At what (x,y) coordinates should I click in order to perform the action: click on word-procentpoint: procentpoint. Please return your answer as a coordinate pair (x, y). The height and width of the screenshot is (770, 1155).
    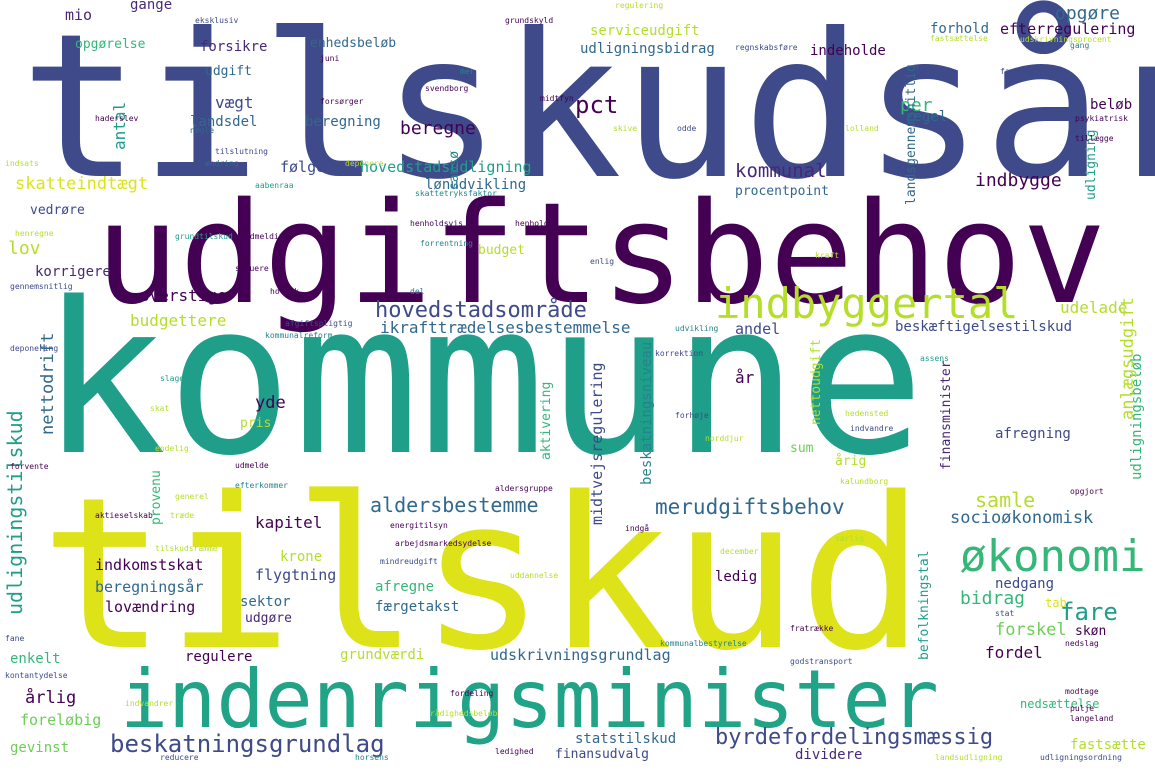
    Looking at the image, I should click on (782, 191).